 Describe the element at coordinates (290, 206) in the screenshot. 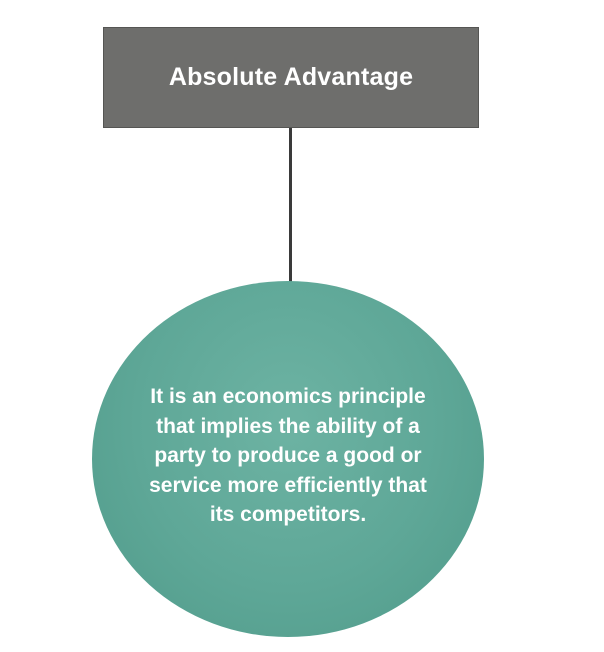

I see `connector-line` at that location.